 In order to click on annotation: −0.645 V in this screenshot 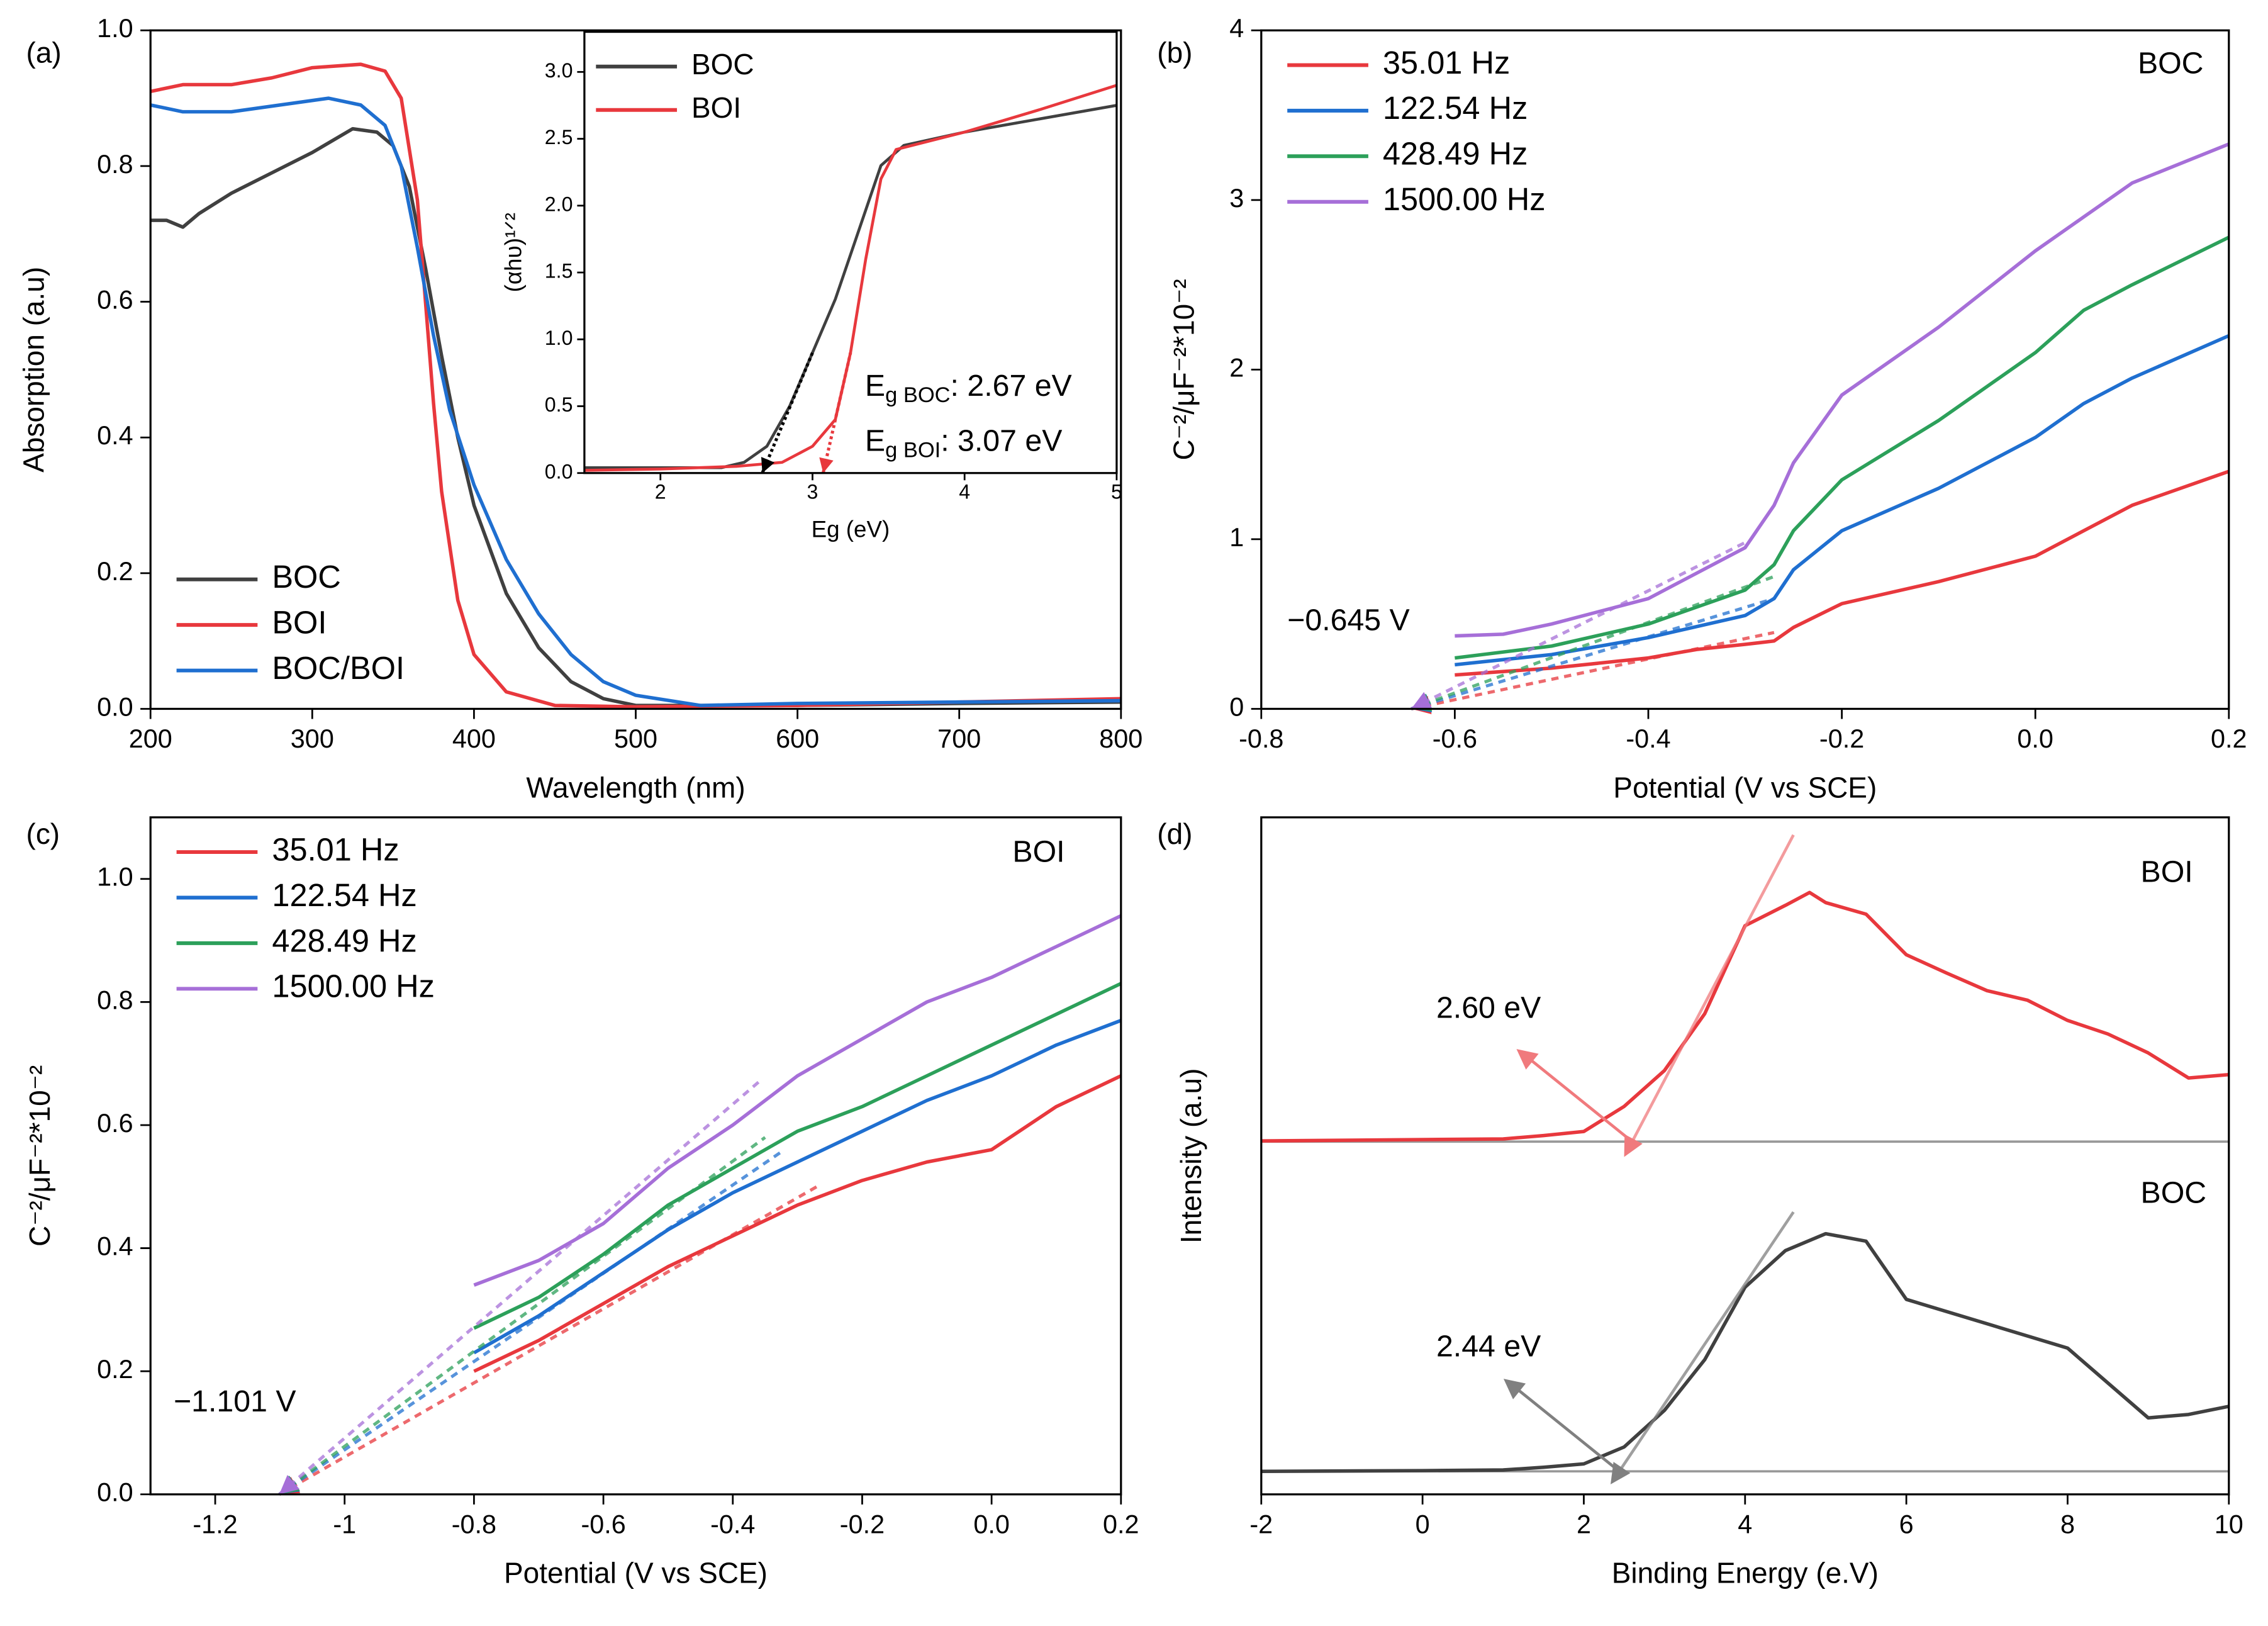, I will do `click(1348, 620)`.